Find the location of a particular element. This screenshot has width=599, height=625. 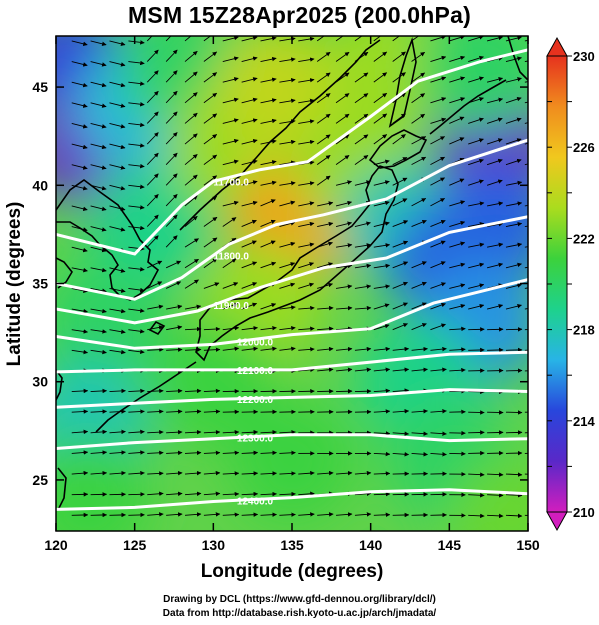

contour-label: 12300.0 is located at coordinates (255, 439).